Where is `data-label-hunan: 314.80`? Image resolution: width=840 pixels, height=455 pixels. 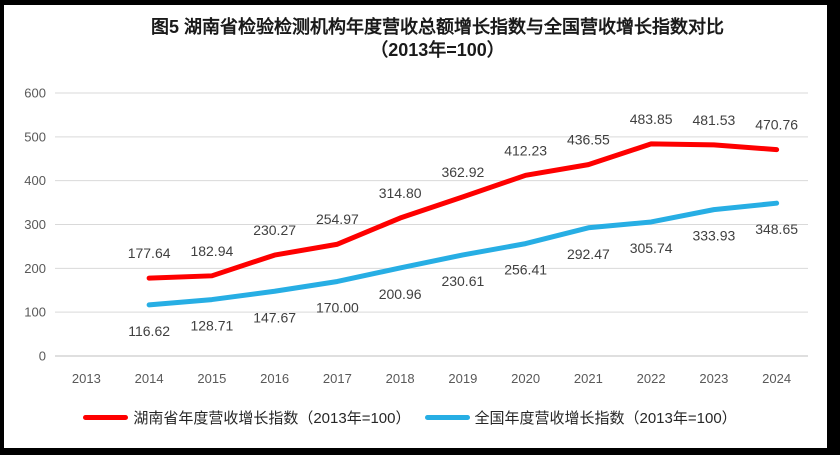 data-label-hunan: 314.80 is located at coordinates (400, 193).